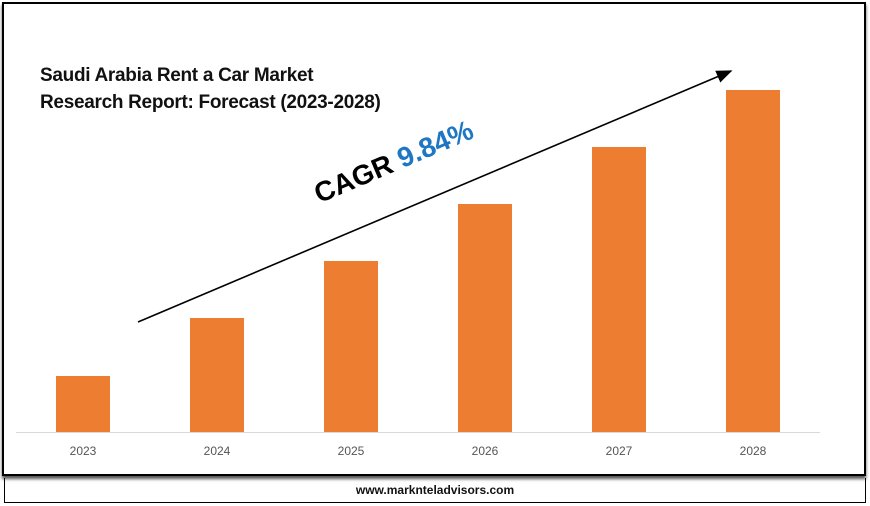 Image resolution: width=870 pixels, height=506 pixels. I want to click on bar-2028, so click(753, 261).